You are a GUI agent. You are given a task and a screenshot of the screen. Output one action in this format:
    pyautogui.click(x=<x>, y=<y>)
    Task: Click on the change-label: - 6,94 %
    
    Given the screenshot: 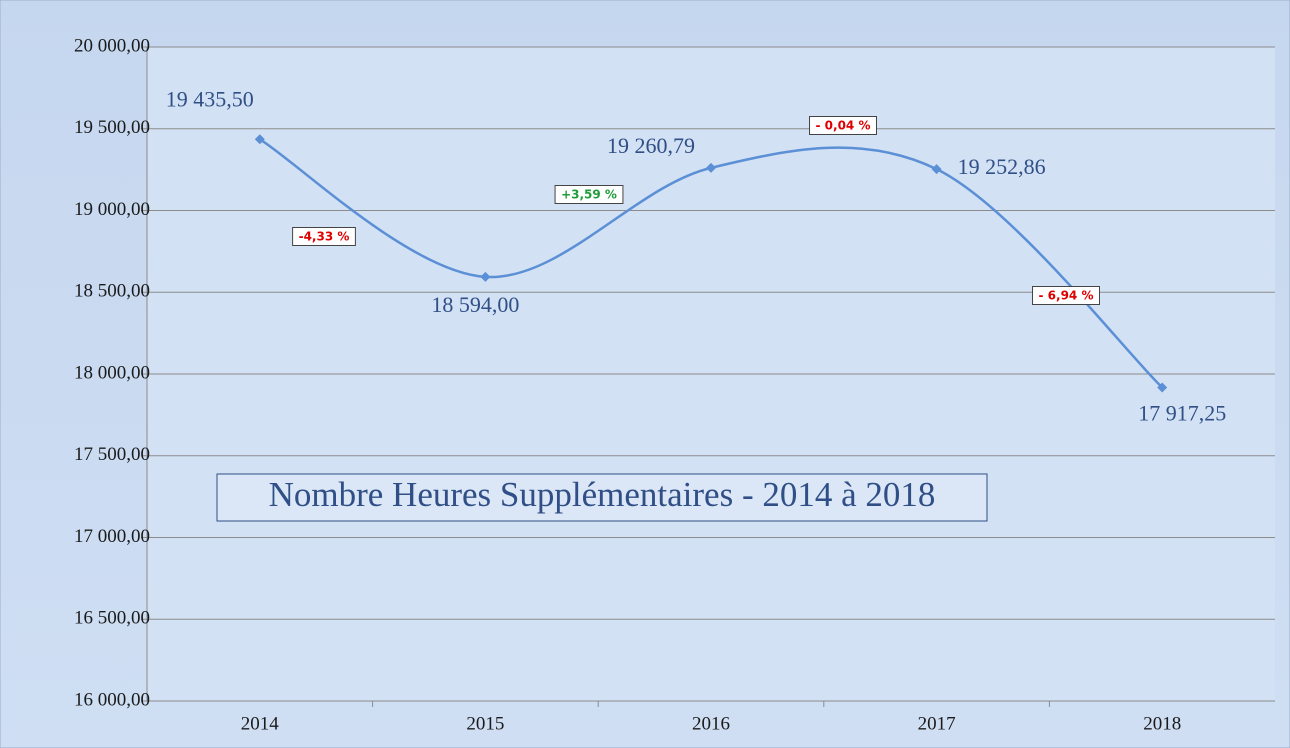 What is the action you would take?
    pyautogui.click(x=1066, y=296)
    